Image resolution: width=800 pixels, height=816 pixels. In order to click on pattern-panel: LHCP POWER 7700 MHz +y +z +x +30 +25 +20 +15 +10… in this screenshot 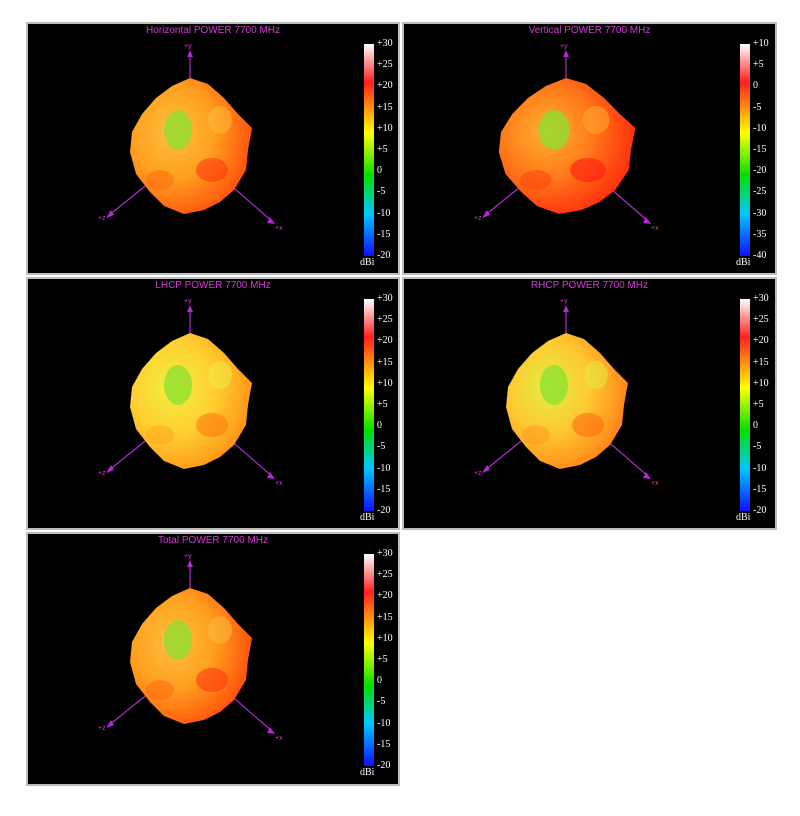, I will do `click(213, 403)`.